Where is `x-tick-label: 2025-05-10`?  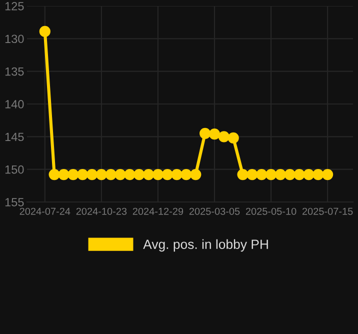 x-tick-label: 2025-05-10 is located at coordinates (271, 211).